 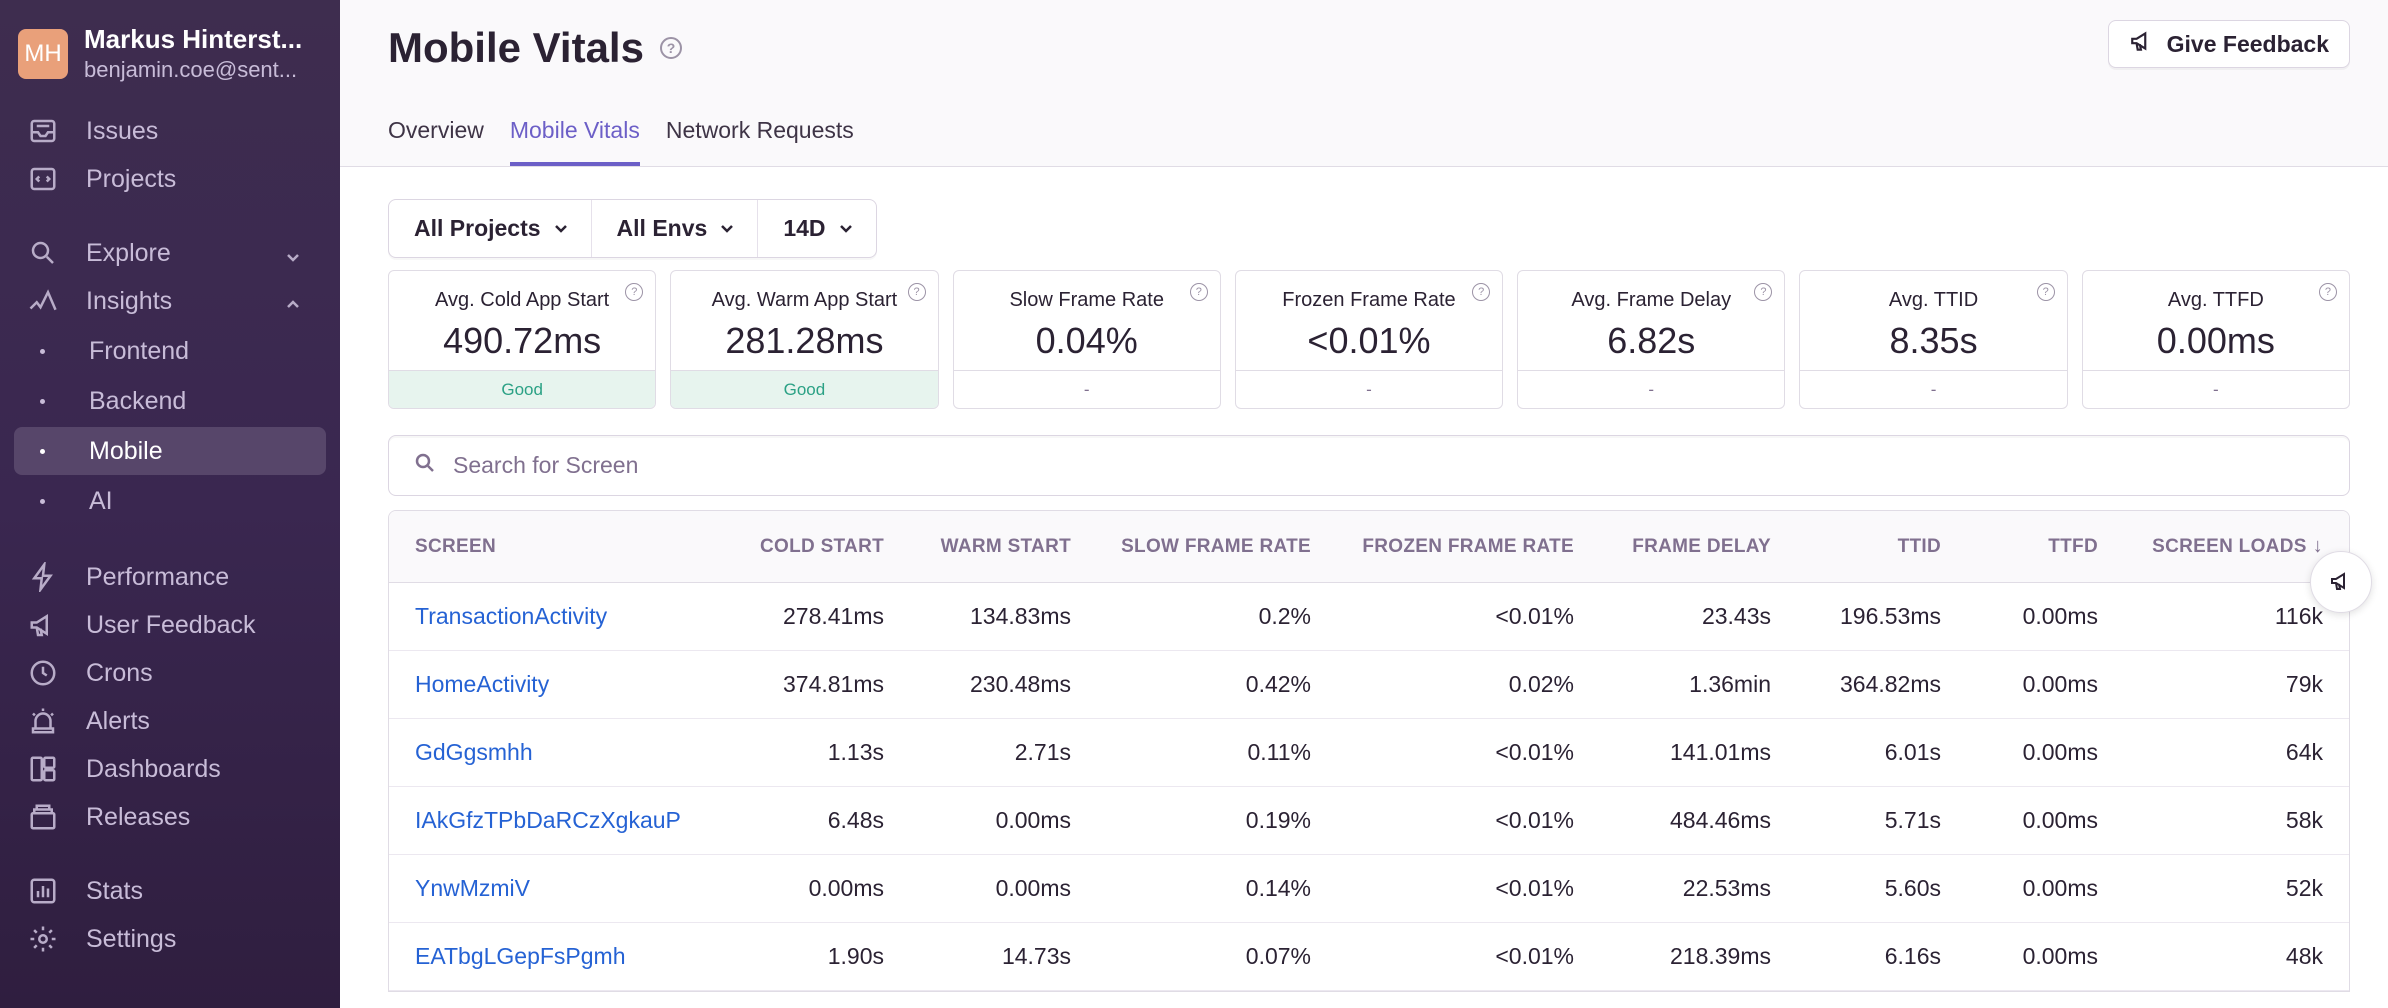 I want to click on card-value: 6.82s, so click(x=1651, y=340).